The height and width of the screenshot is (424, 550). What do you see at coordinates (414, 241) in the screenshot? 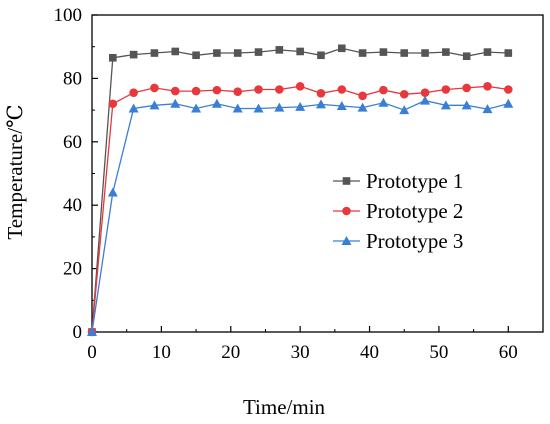
I see `legend-label: Prototype 3` at bounding box center [414, 241].